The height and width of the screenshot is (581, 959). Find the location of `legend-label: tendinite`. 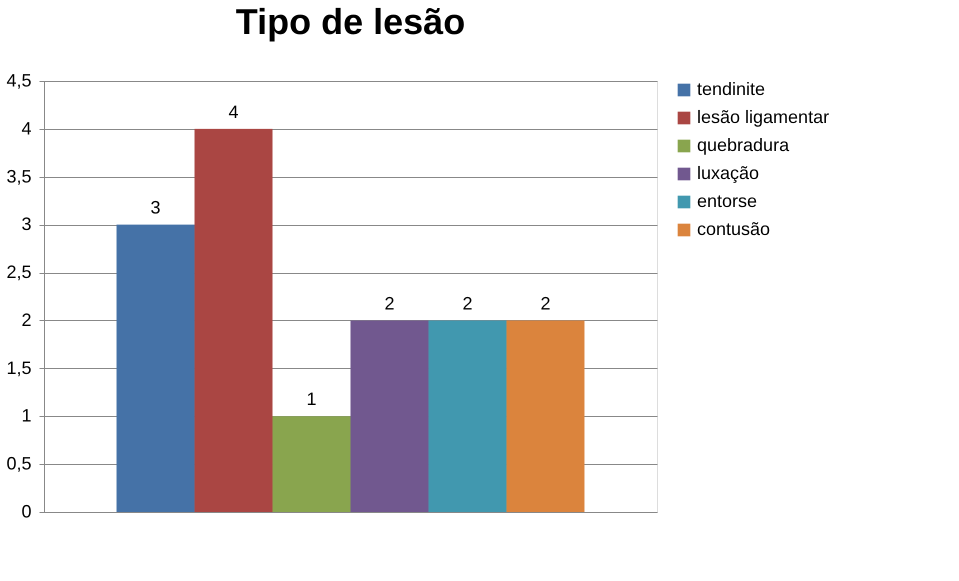

legend-label: tendinite is located at coordinates (731, 89).